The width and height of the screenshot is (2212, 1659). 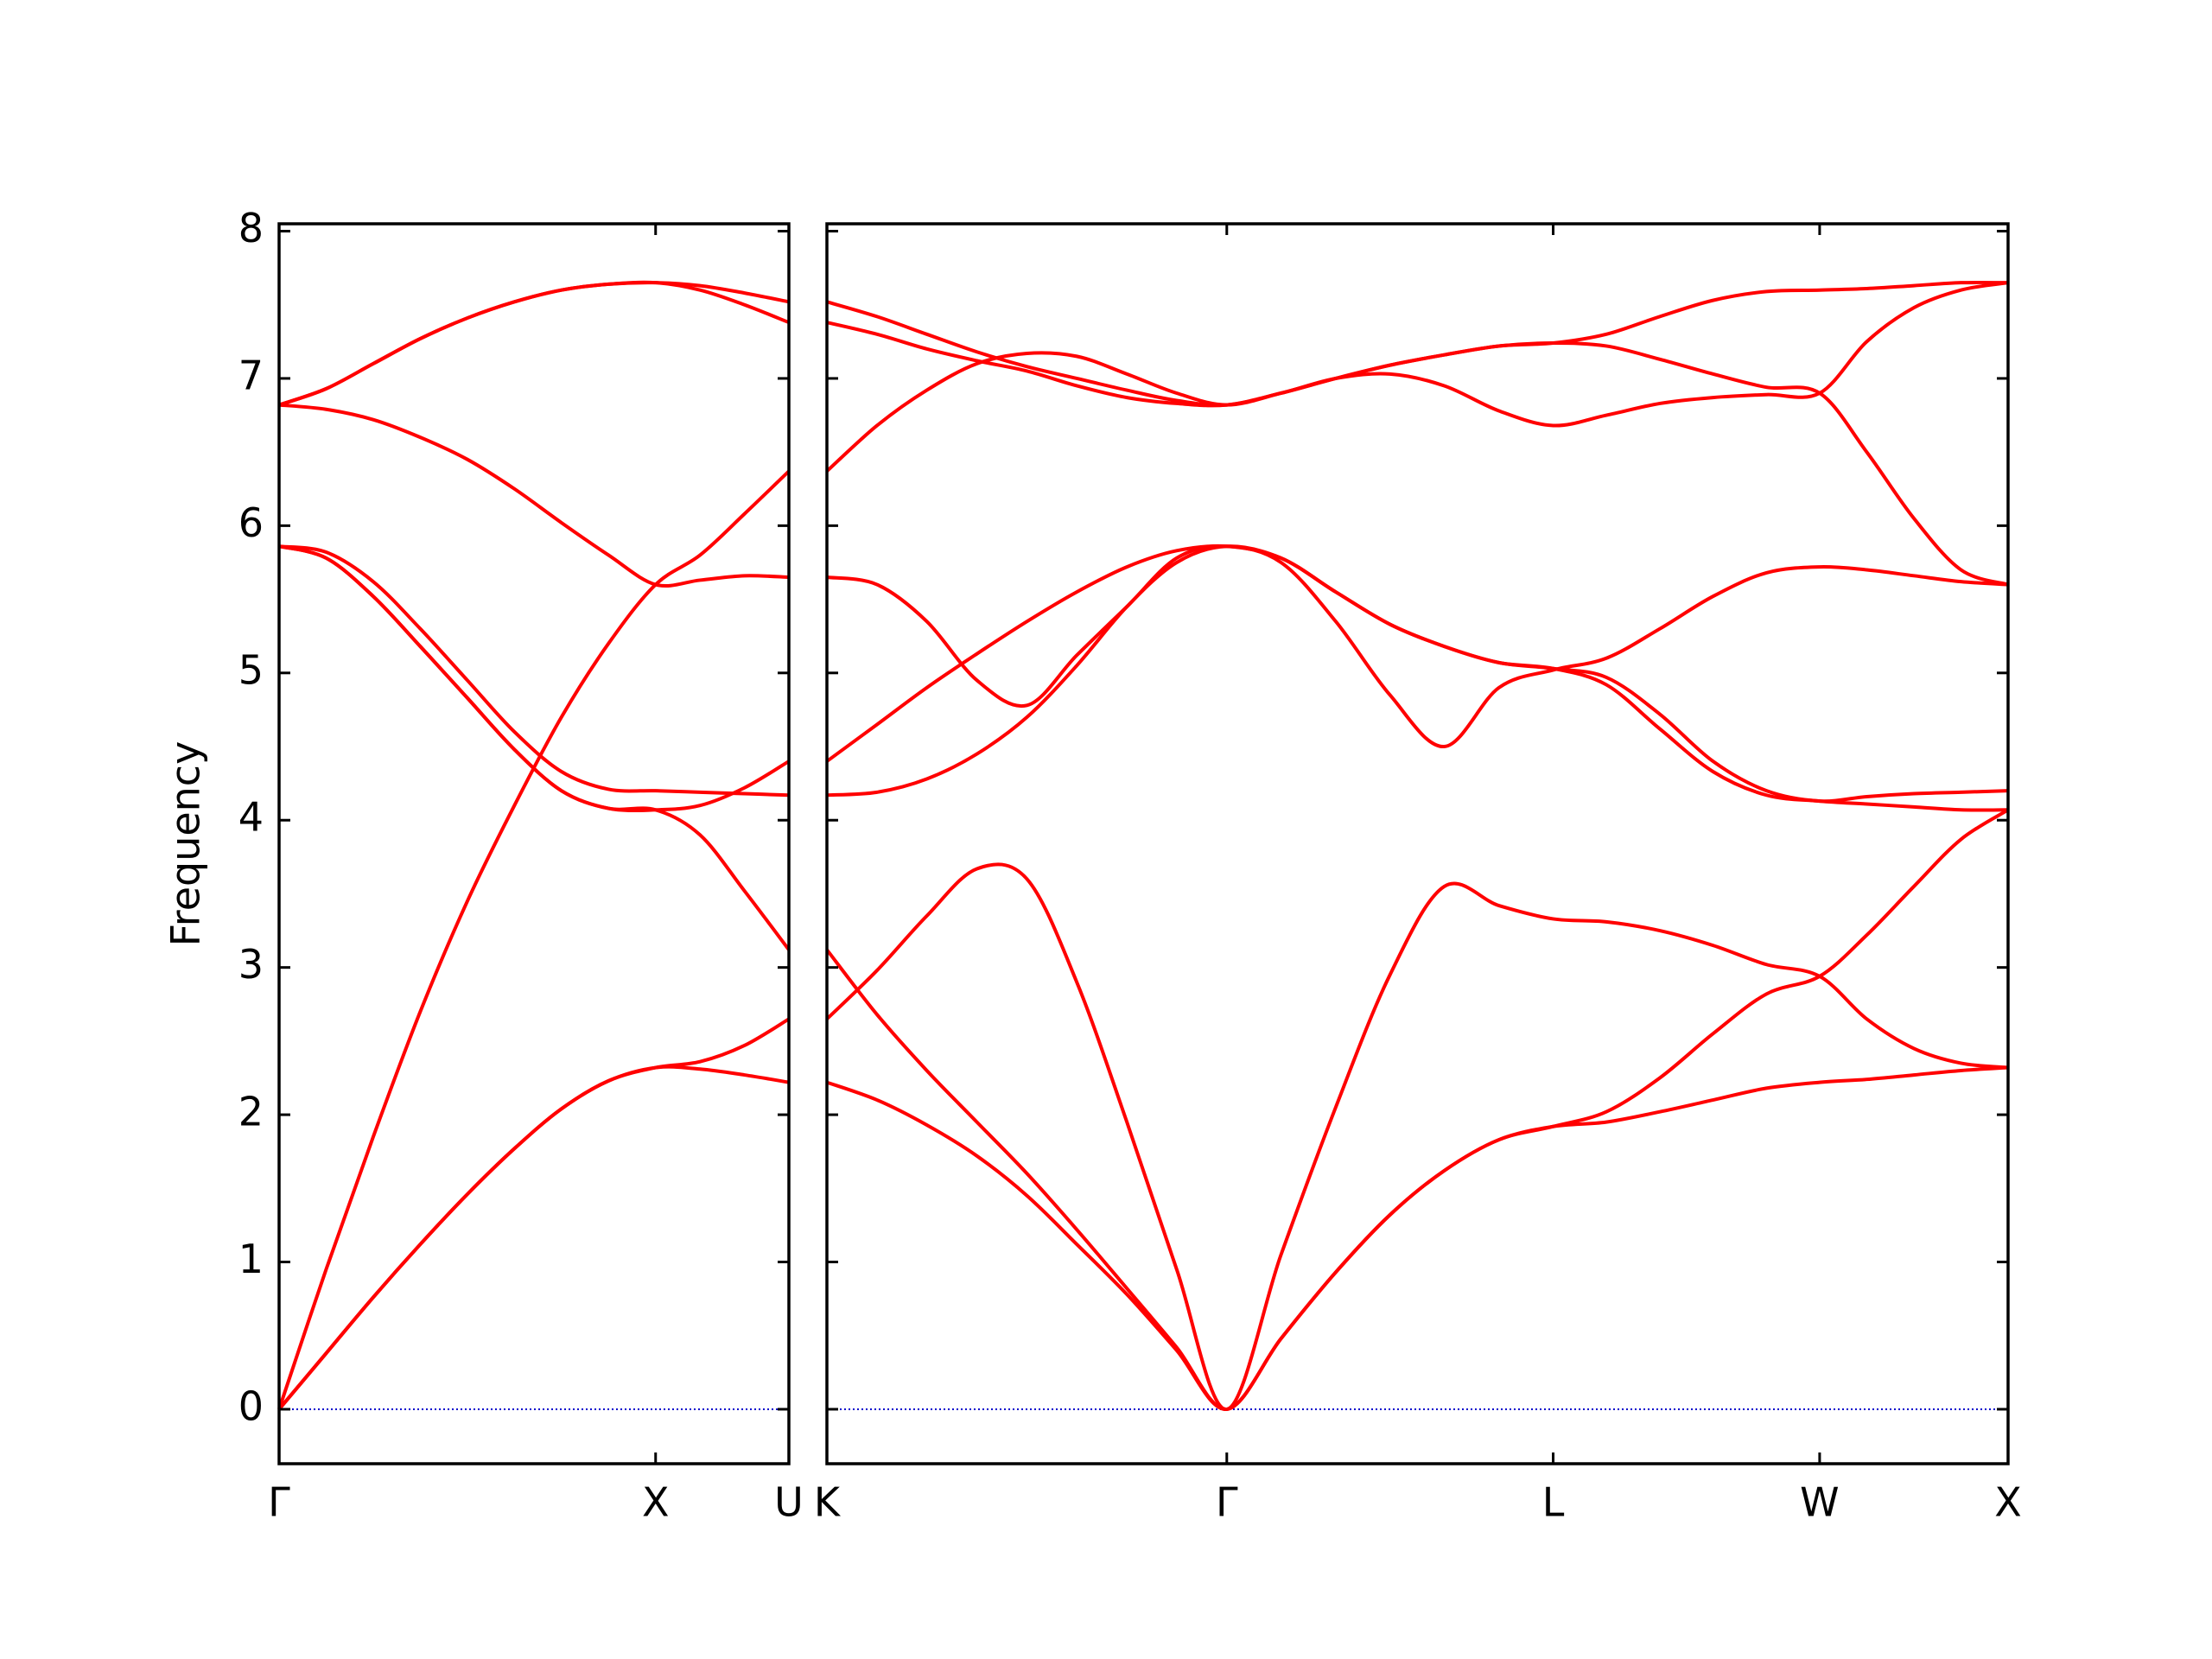 What do you see at coordinates (789, 1502) in the screenshot?
I see `x-tick-label: U` at bounding box center [789, 1502].